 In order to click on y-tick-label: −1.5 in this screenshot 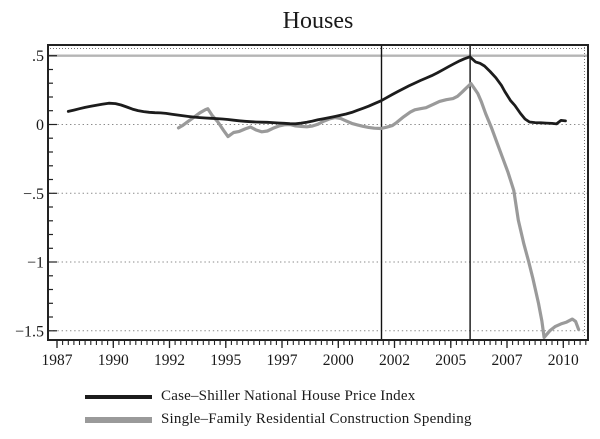, I will do `click(29, 331)`.